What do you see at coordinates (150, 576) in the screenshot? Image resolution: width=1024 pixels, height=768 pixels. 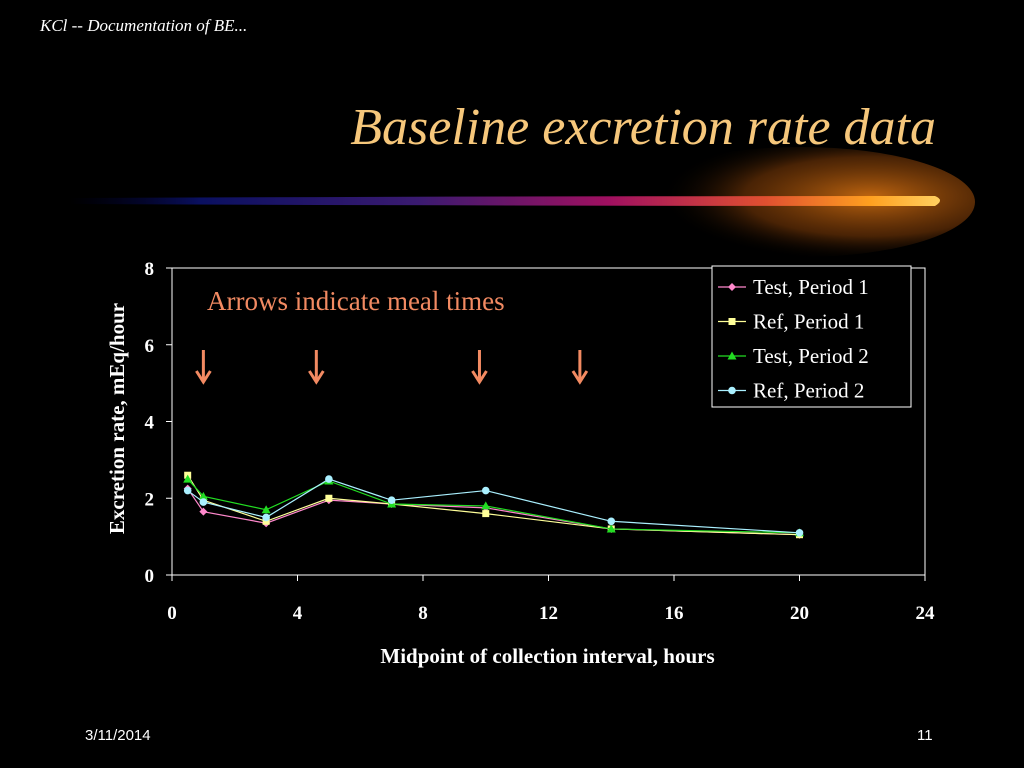 I see `y-tick-label: 0` at bounding box center [150, 576].